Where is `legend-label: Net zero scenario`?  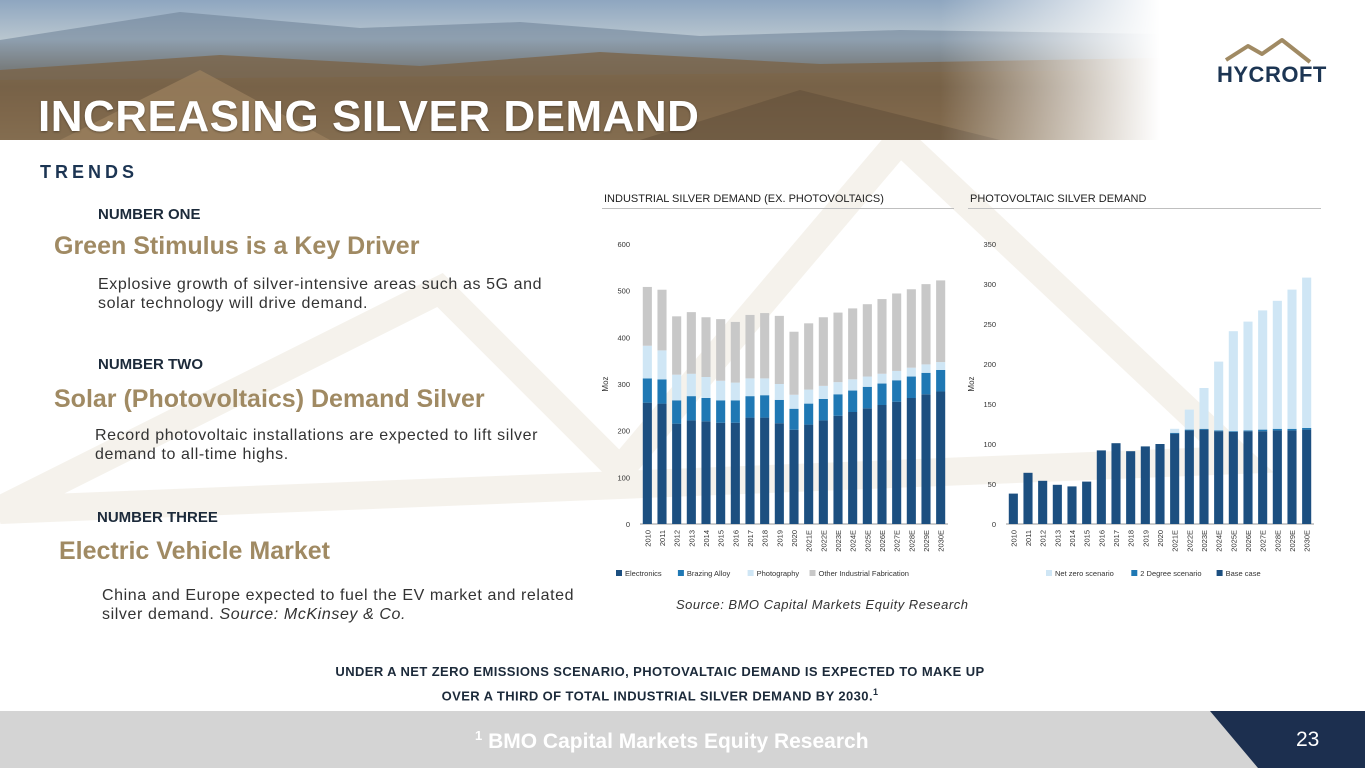
legend-label: Net zero scenario is located at coordinates (1084, 573).